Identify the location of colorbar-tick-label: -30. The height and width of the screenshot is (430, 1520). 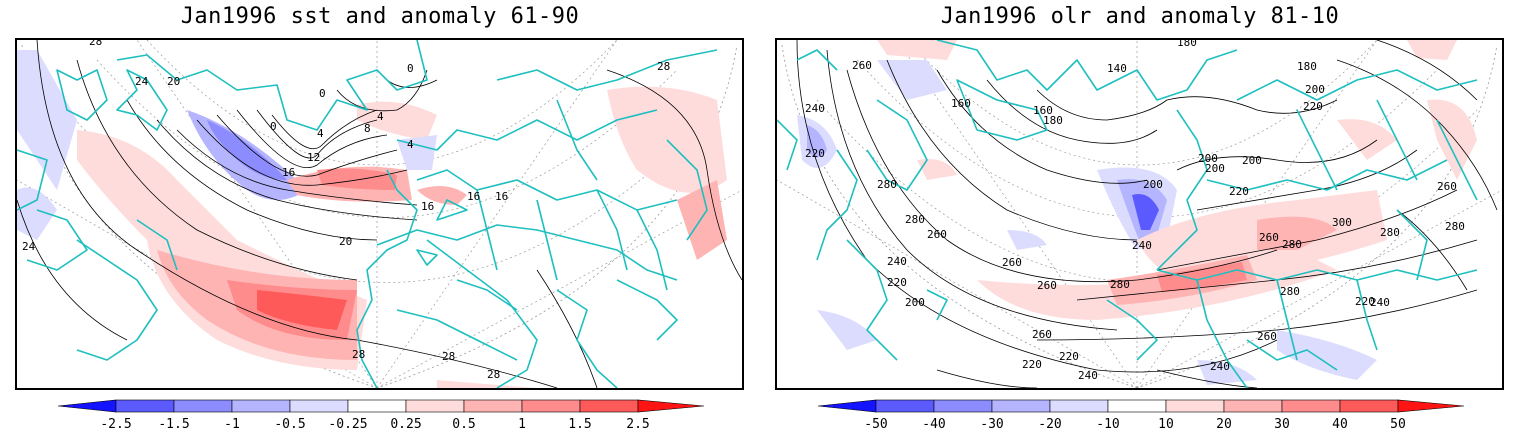
(991, 423).